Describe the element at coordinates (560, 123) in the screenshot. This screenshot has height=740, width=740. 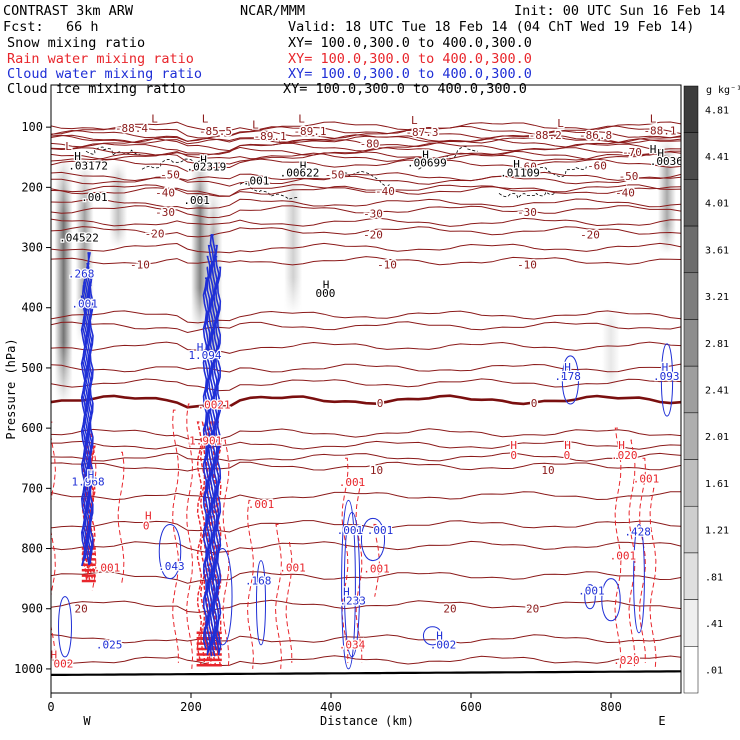
I see `extremum-label: L` at that location.